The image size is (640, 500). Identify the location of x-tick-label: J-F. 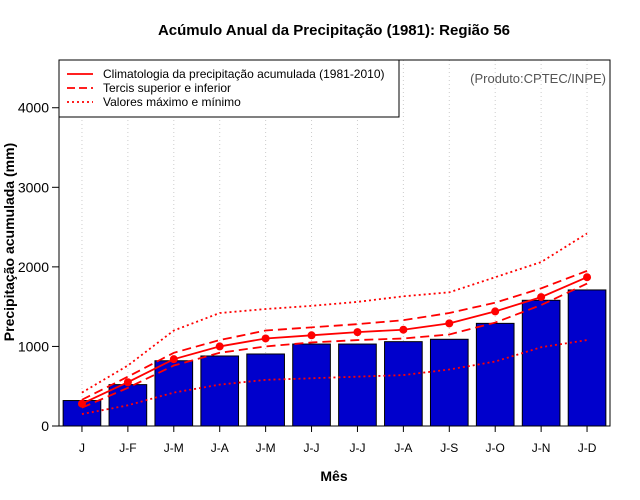
(127, 448).